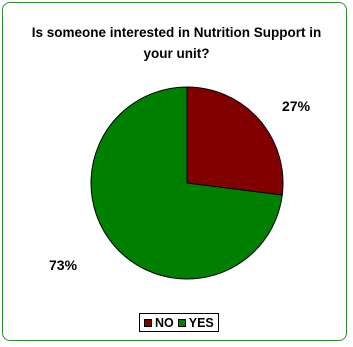  I want to click on legend-swatch-yes, so click(181, 322).